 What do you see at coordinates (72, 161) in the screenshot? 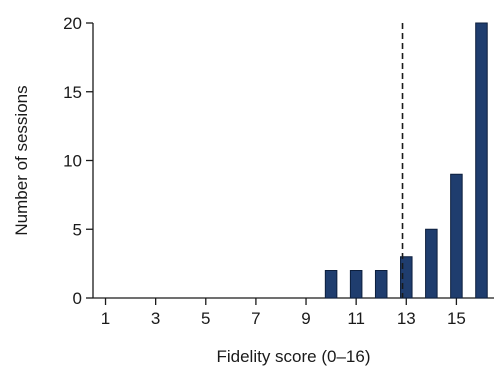
I see `y-tick-label: 10` at bounding box center [72, 161].